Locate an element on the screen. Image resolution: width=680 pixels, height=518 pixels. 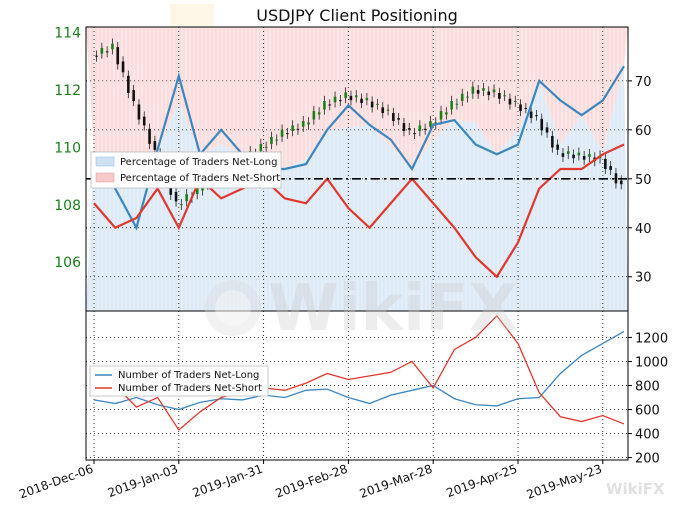
percent-tick-label: 60 is located at coordinates (643, 131).